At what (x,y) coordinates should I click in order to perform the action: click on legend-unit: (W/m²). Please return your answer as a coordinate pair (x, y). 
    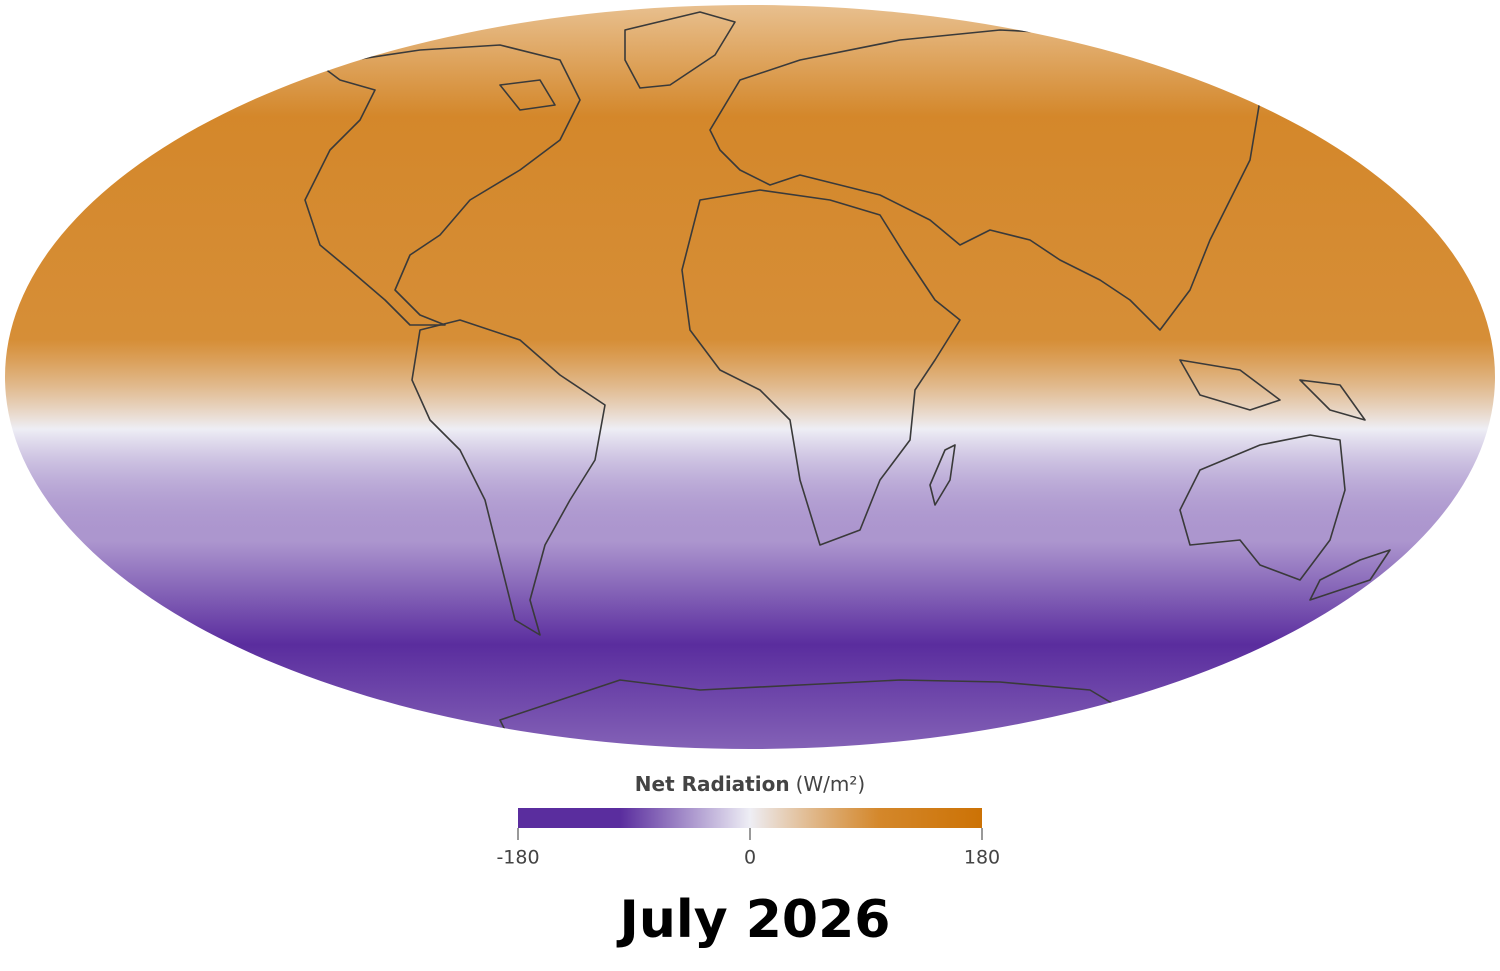
    Looking at the image, I should click on (831, 784).